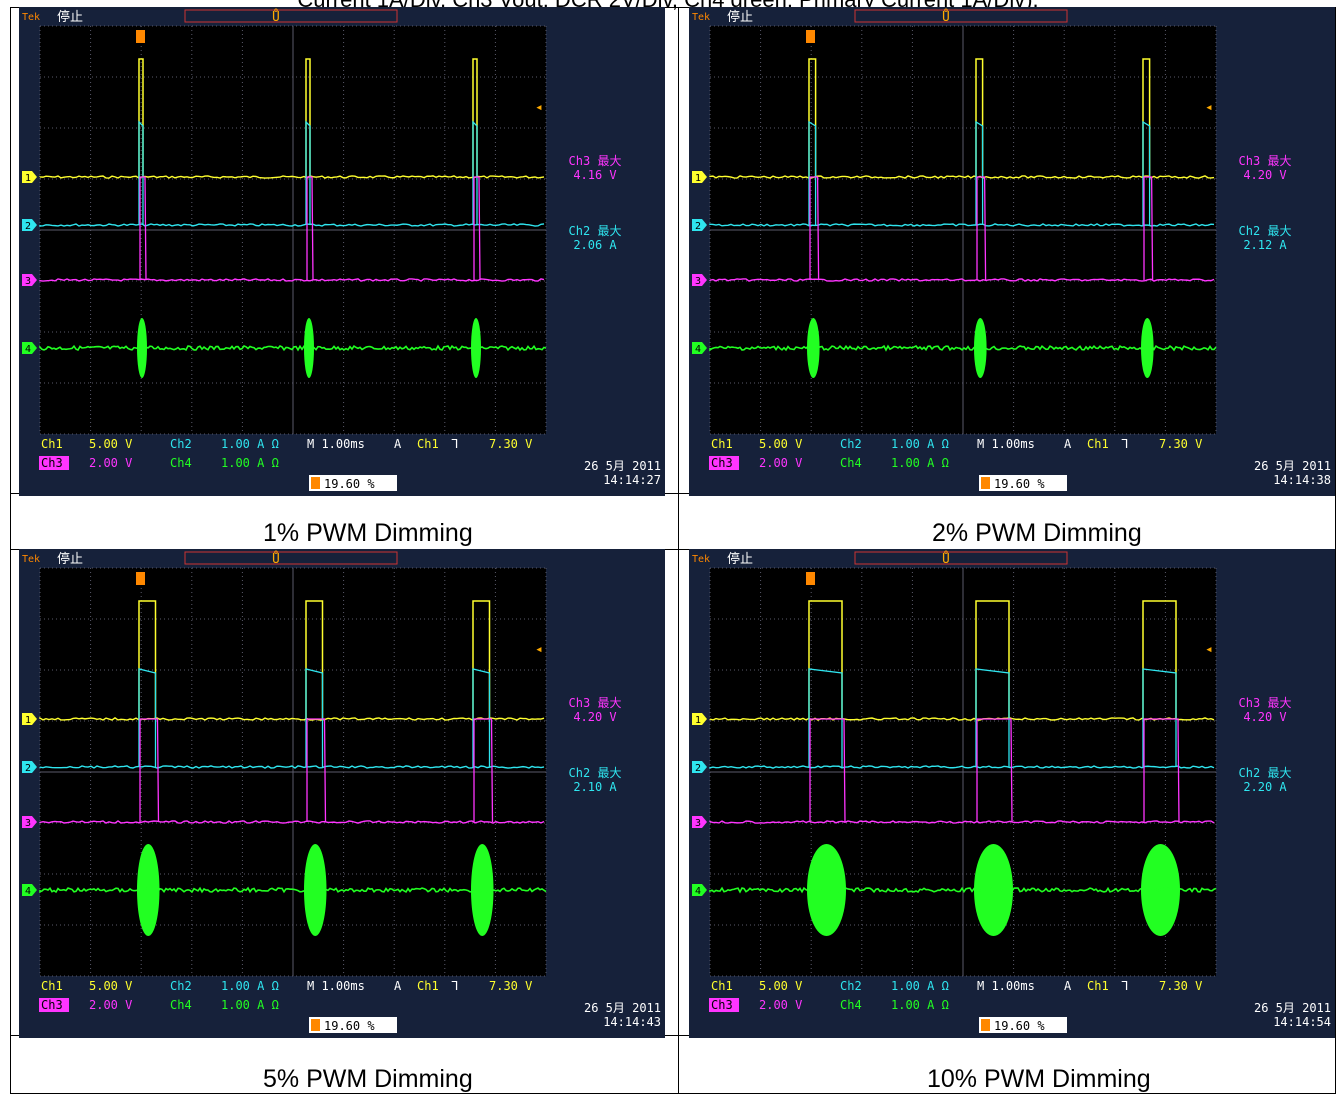 The width and height of the screenshot is (1336, 1094). I want to click on channel-4-marker-label: 4, so click(28, 349).